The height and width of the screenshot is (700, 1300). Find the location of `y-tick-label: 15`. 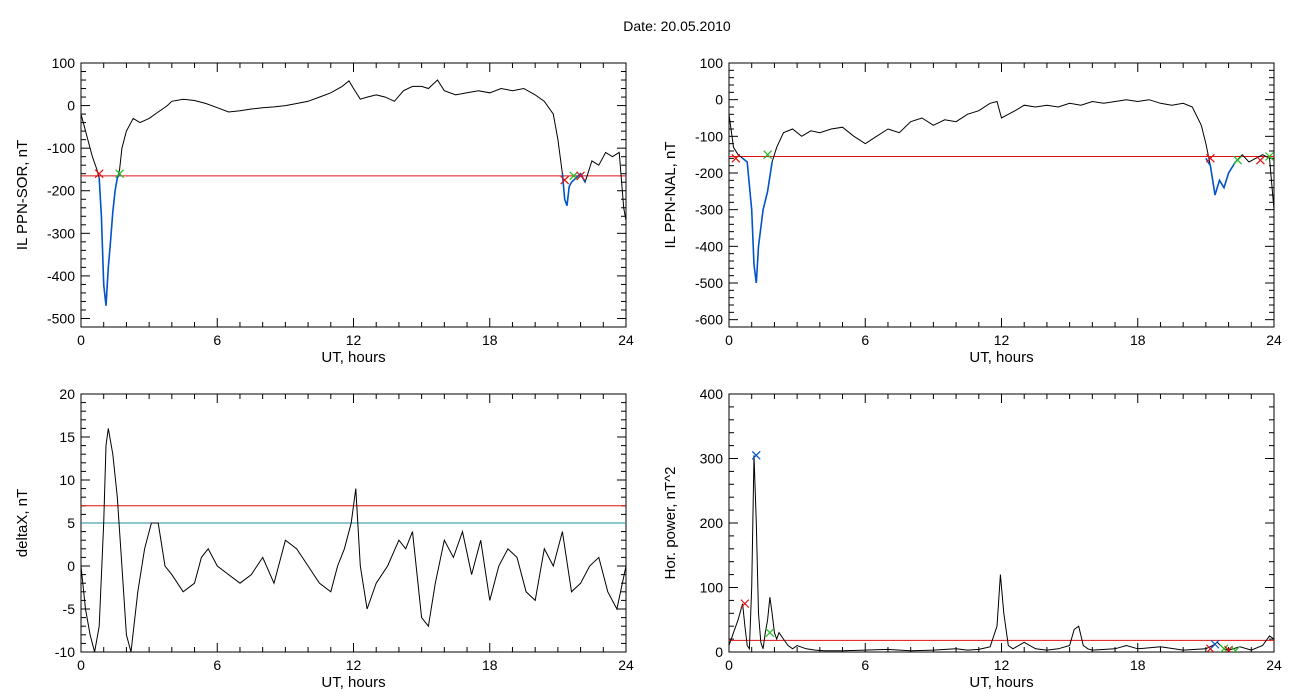

y-tick-label: 15 is located at coordinates (67, 437).